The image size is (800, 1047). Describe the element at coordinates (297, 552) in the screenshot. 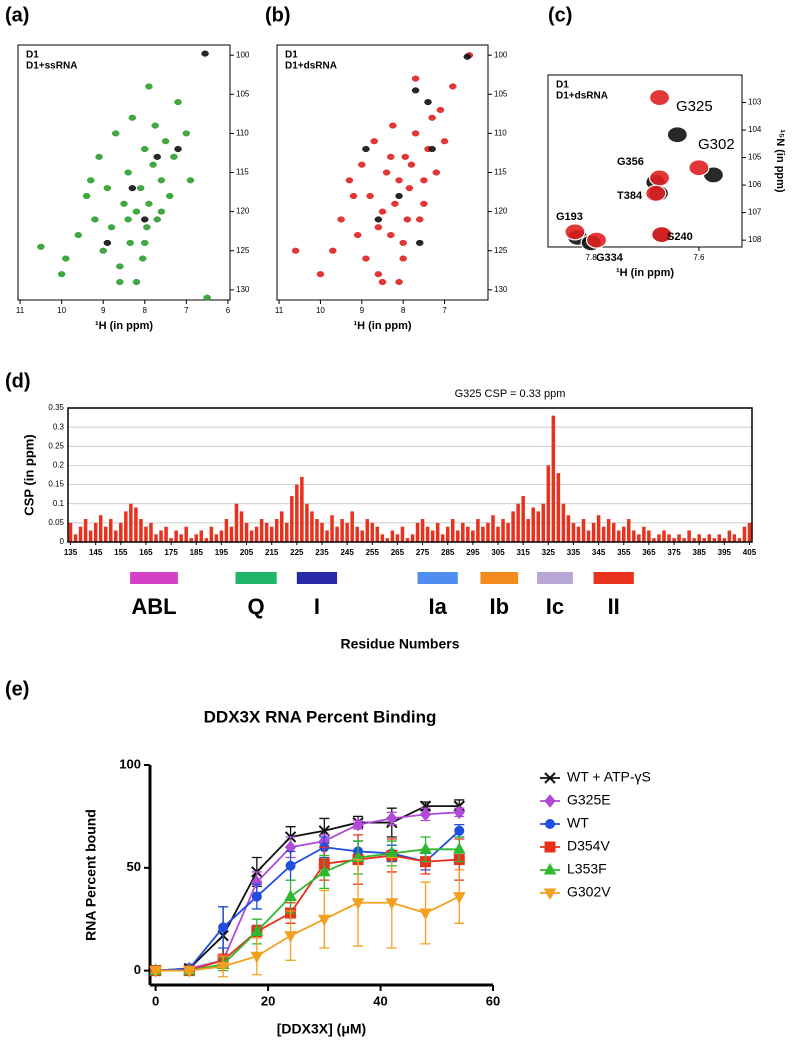

I see `x-tick-label: 225` at that location.